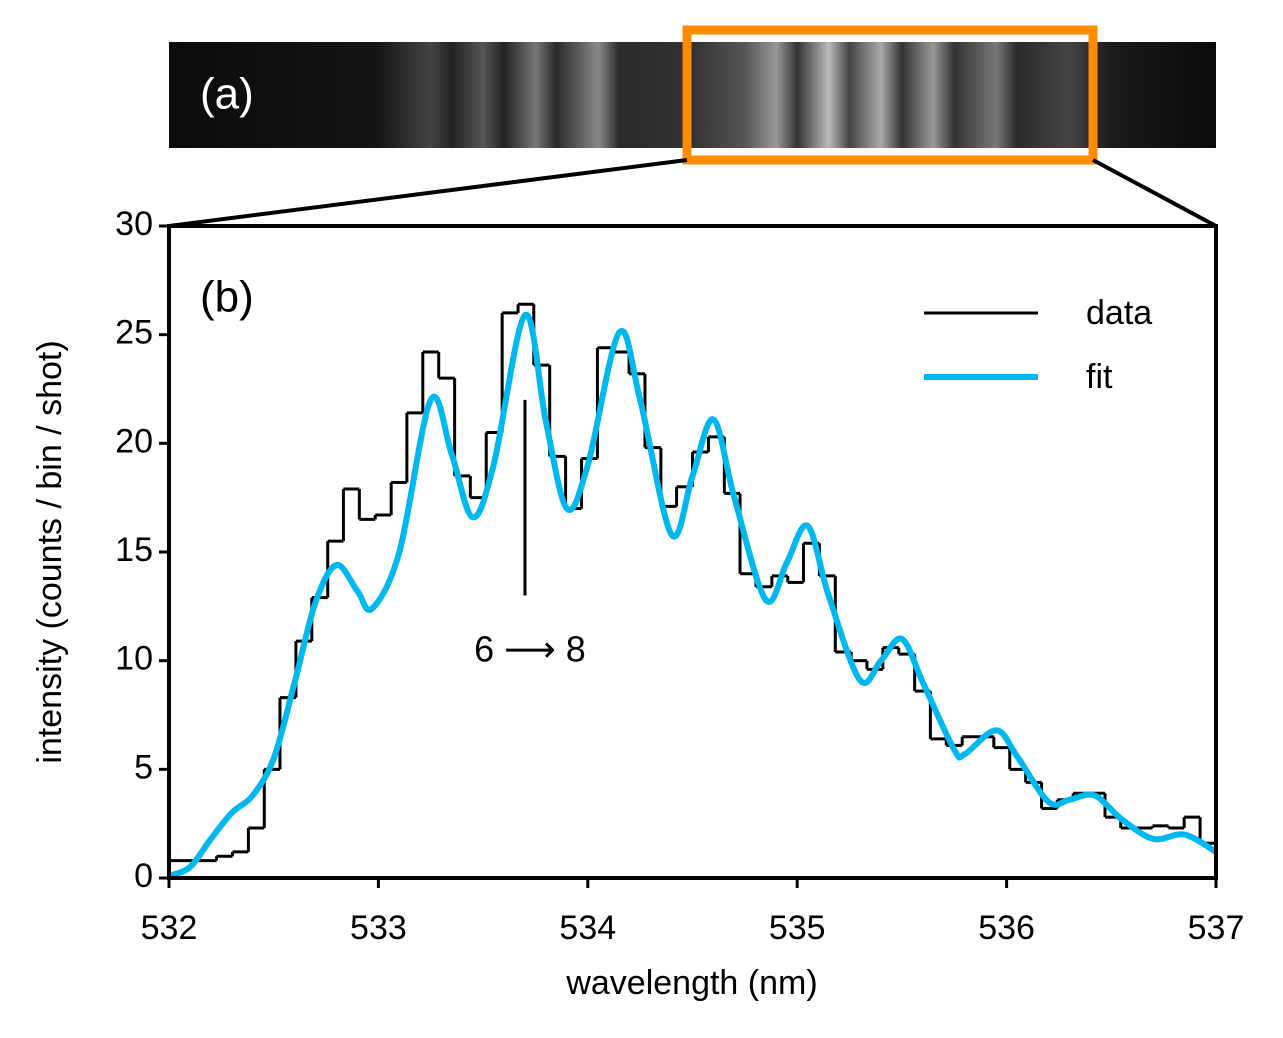 This screenshot has height=1038, width=1283. I want to click on spectrum-image, so click(692, 95).